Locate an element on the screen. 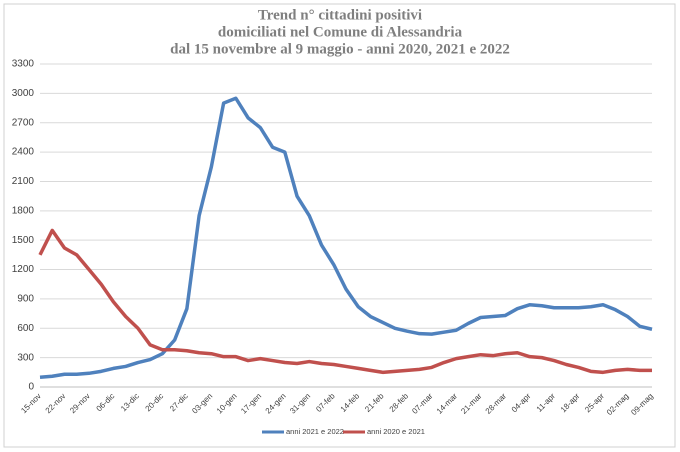 The height and width of the screenshot is (452, 680). y-tick-label: 2400 is located at coordinates (23, 152).